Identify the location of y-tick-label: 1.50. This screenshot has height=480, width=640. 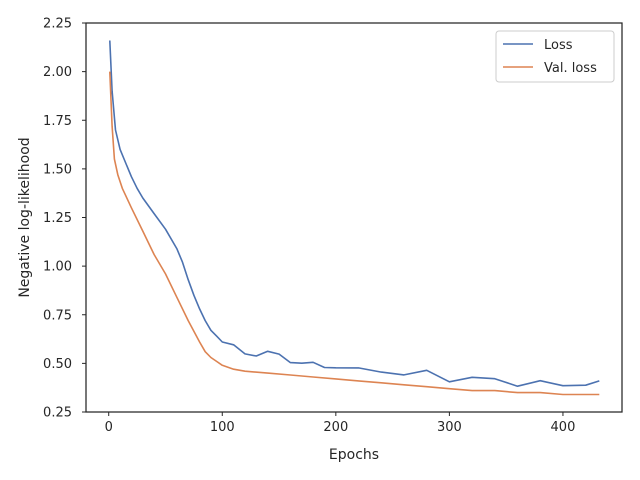
(57, 169).